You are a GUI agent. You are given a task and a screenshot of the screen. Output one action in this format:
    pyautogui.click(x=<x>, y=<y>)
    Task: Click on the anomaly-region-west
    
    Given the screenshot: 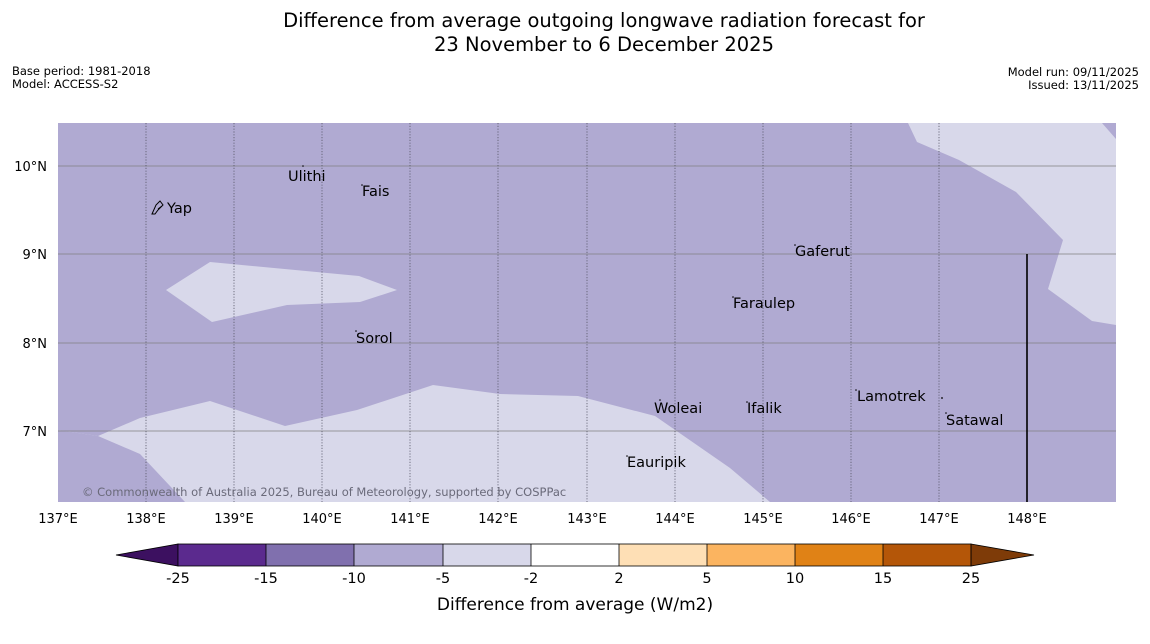 What is the action you would take?
    pyautogui.click(x=281, y=292)
    